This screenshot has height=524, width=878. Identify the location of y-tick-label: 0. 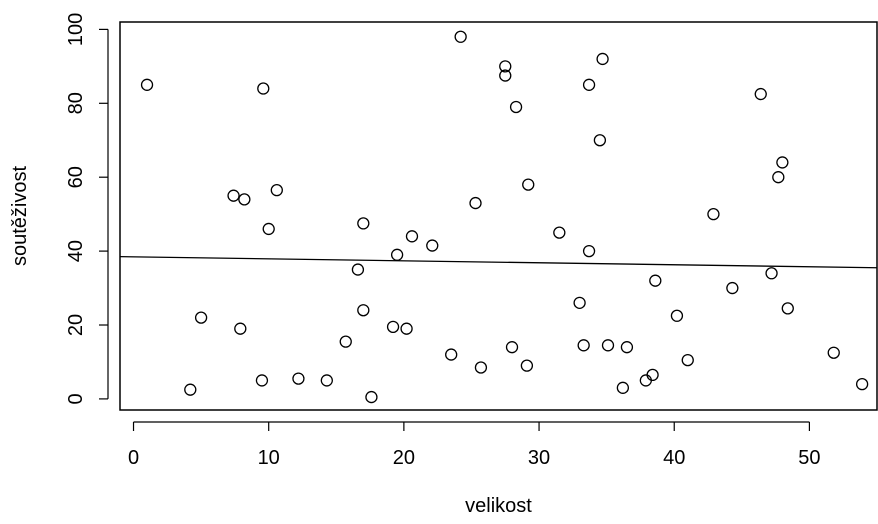
(76, 398).